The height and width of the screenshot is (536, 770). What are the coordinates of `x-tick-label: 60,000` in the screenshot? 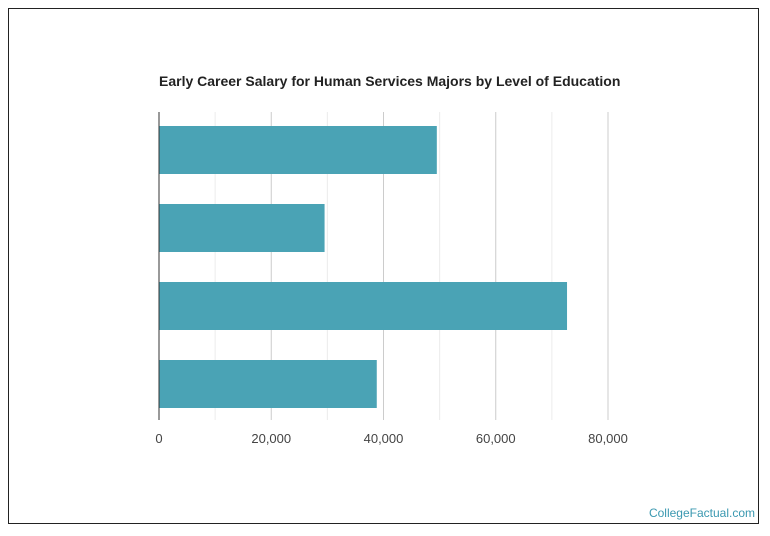 It's located at (496, 438).